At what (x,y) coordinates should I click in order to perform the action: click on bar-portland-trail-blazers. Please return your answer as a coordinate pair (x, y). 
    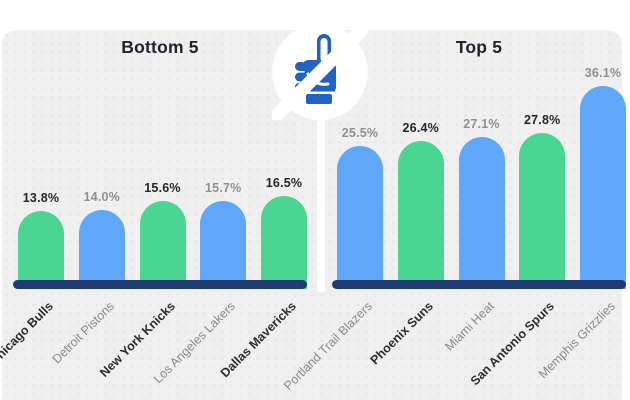
    Looking at the image, I should click on (360, 217).